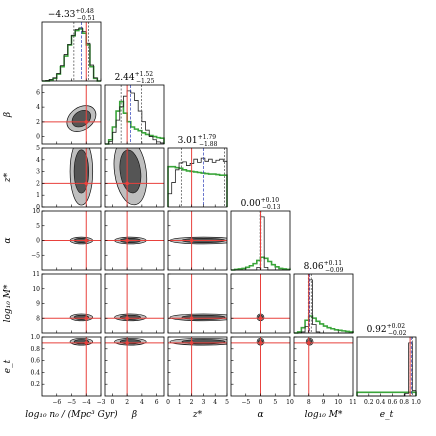 This screenshot has height=436, width=436. What do you see at coordinates (275, 402) in the screenshot?
I see `x-tick-label-alpha: 5` at bounding box center [275, 402].